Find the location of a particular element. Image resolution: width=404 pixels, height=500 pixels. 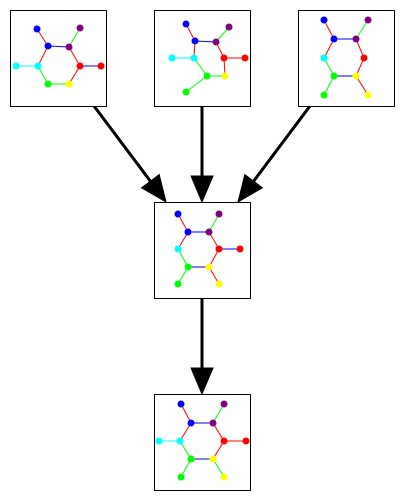

edge-mol-2-to-mol-merged is located at coordinates (202, 155).